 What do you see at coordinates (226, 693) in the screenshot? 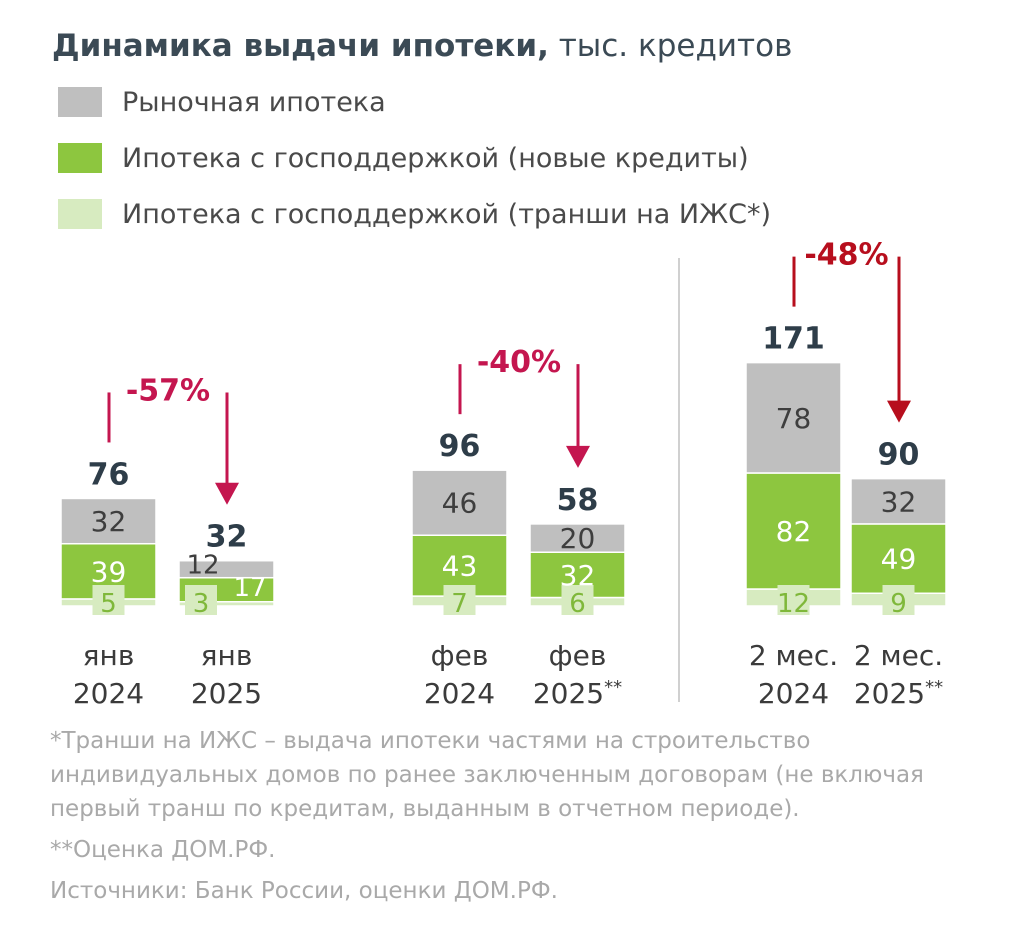
I see `x-label-g1-b2-line2: 2025` at bounding box center [226, 693].